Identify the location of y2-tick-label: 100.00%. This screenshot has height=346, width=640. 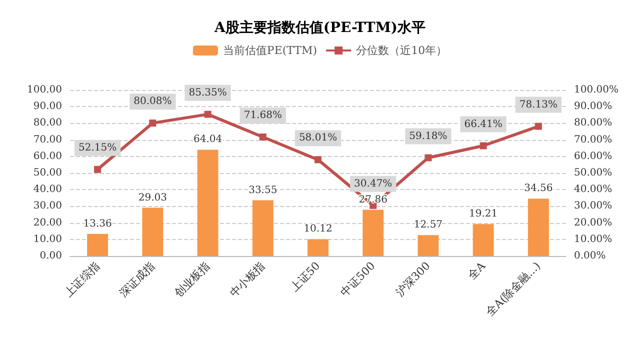
(596, 90).